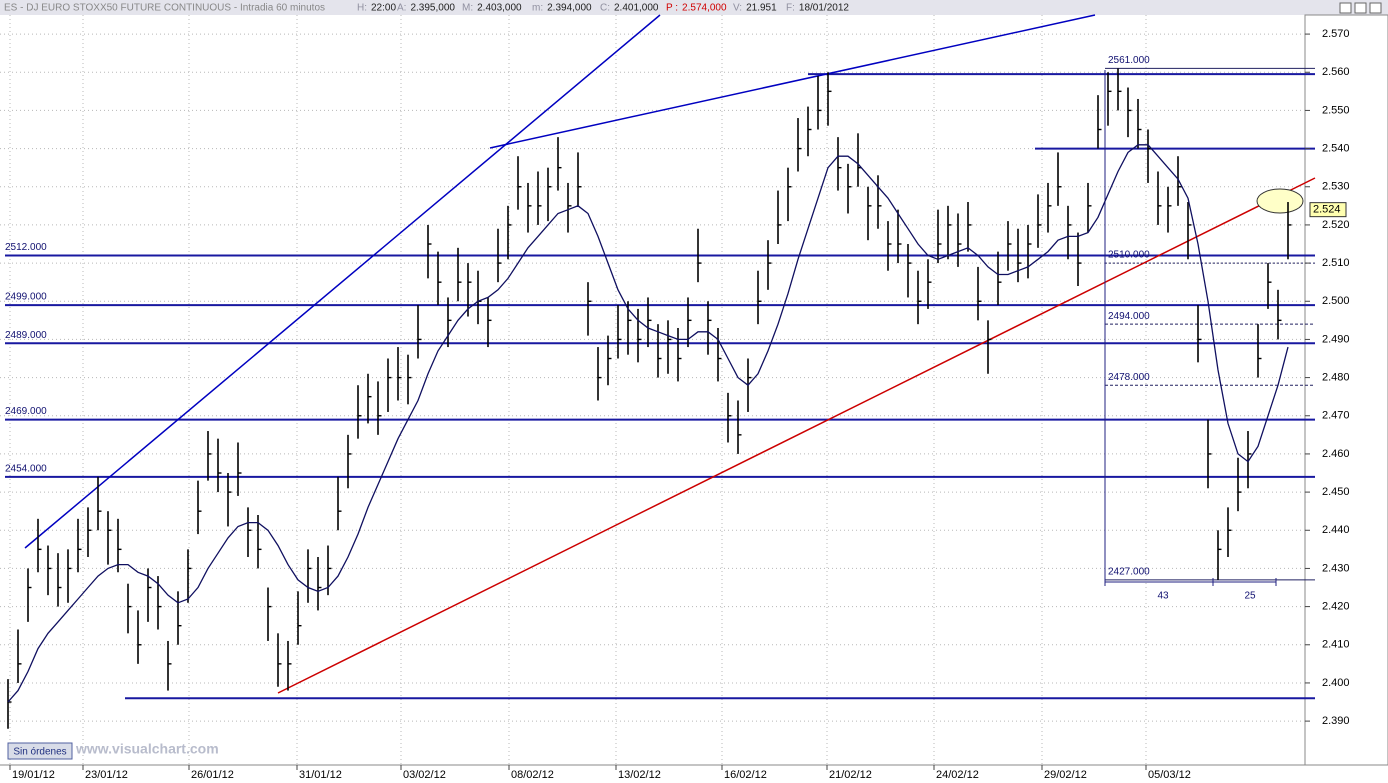 Image resolution: width=1388 pixels, height=783 pixels. Describe the element at coordinates (1129, 60) in the screenshot. I see `level-label: 2561.000` at that location.